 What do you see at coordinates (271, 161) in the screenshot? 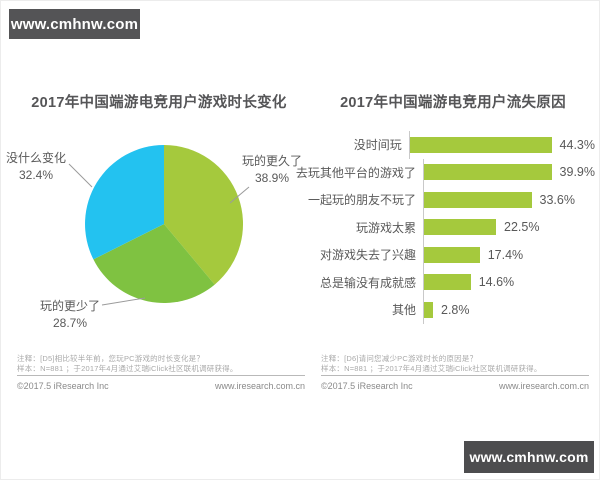
I see `pie-label-text: 玩的更久了` at bounding box center [271, 161].